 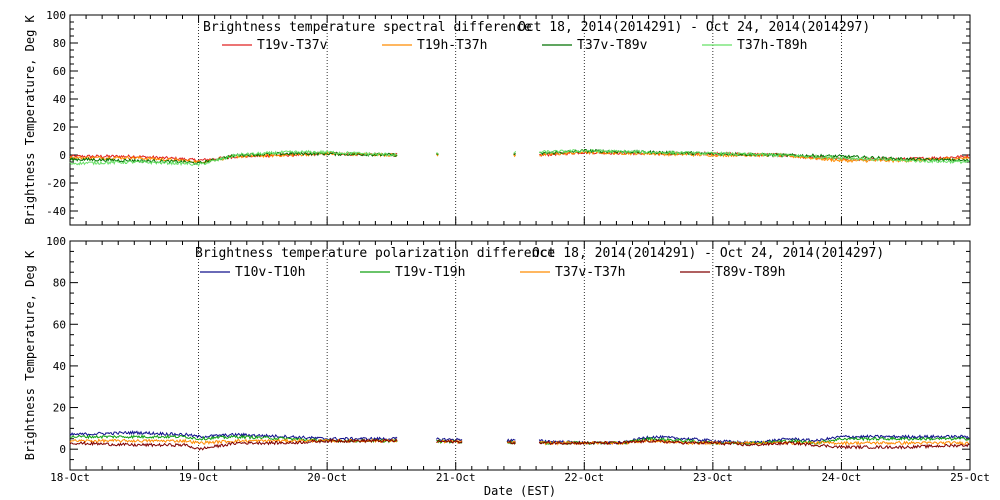 What do you see at coordinates (270, 272) in the screenshot?
I see `legend-entry: T10v-T10h` at bounding box center [270, 272].